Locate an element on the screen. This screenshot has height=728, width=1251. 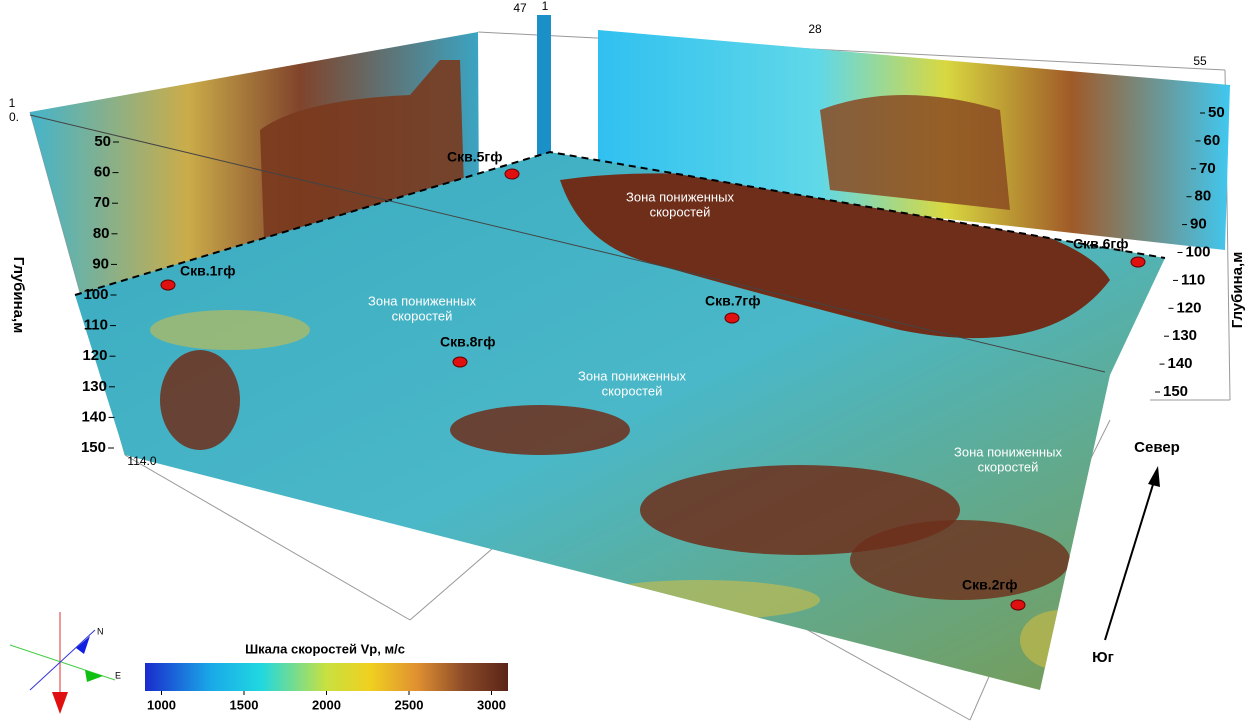
compass-e: E is located at coordinates (118, 675).